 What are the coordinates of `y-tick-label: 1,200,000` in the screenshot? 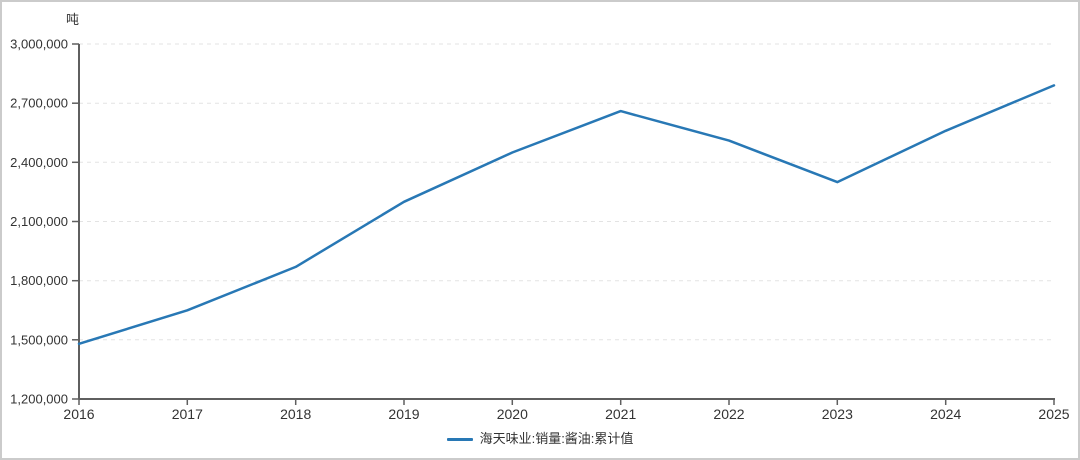 It's located at (39, 399).